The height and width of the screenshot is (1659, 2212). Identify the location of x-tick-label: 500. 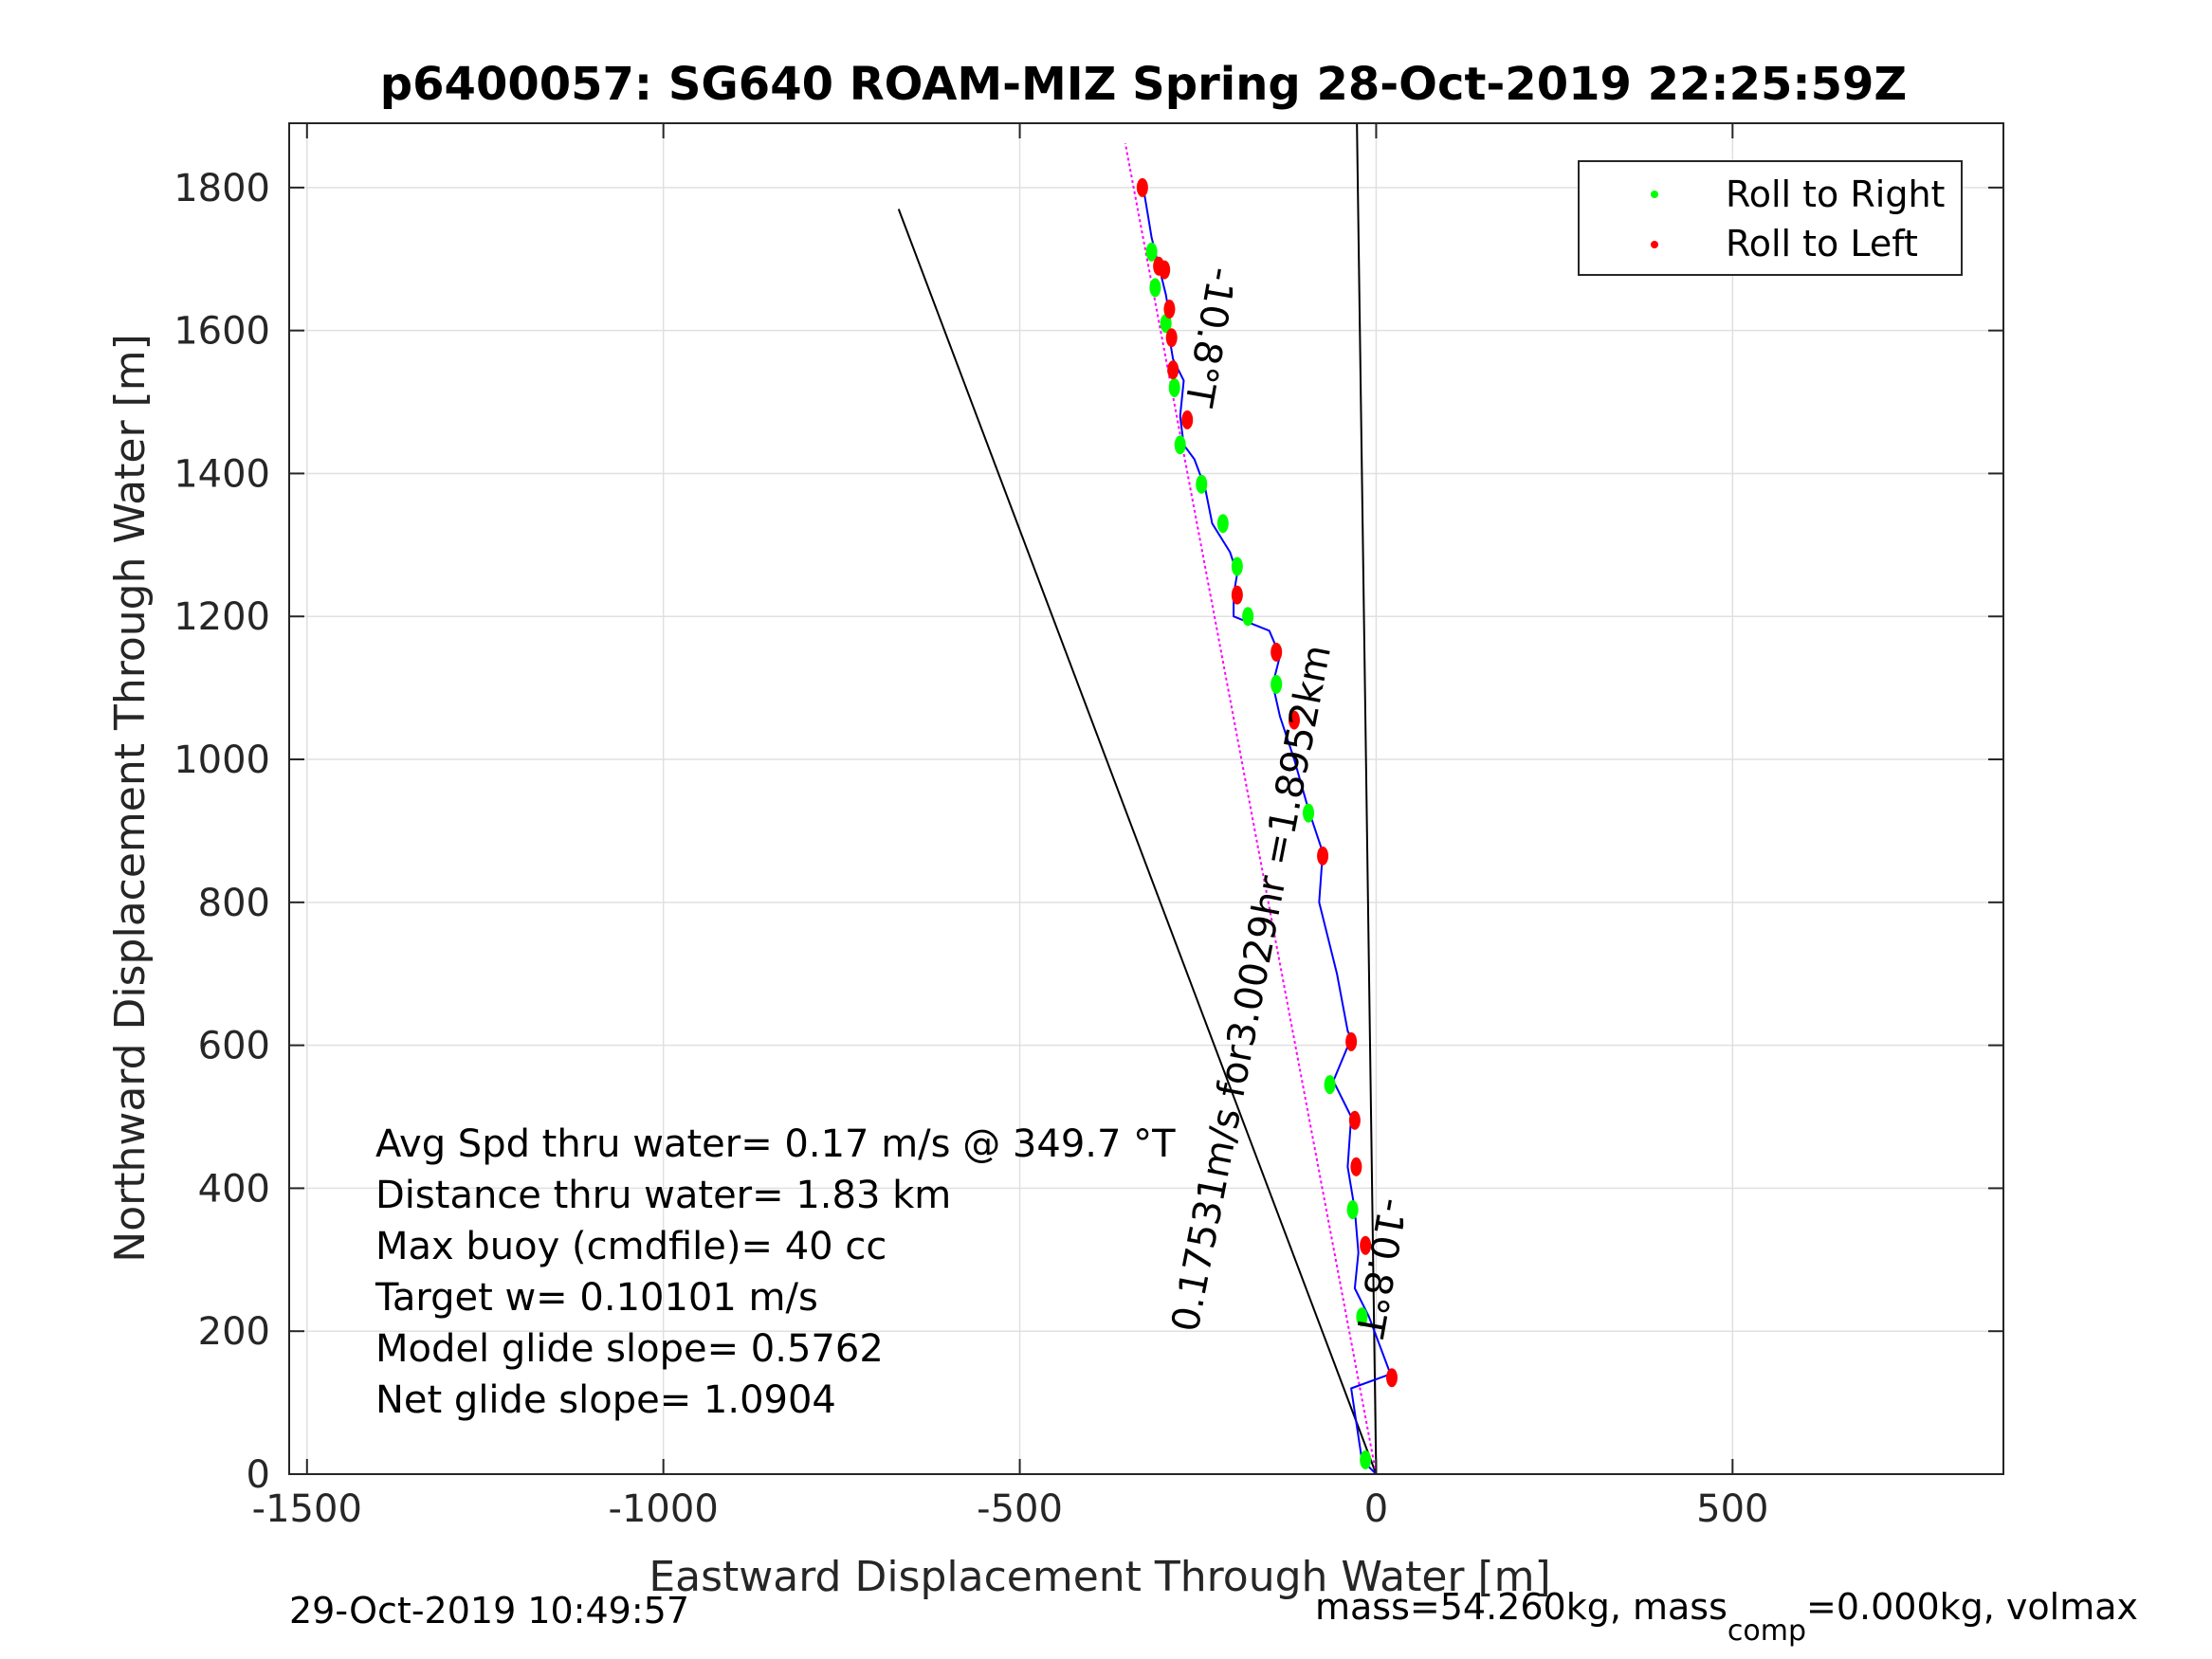
(1732, 1509).